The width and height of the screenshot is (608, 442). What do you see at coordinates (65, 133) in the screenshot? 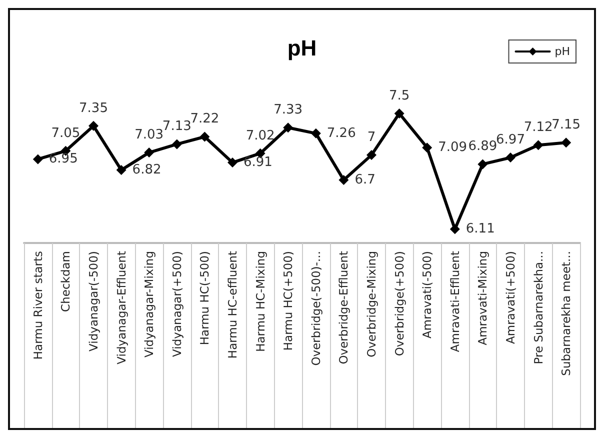
I see `data-label: 7.05` at bounding box center [65, 133].